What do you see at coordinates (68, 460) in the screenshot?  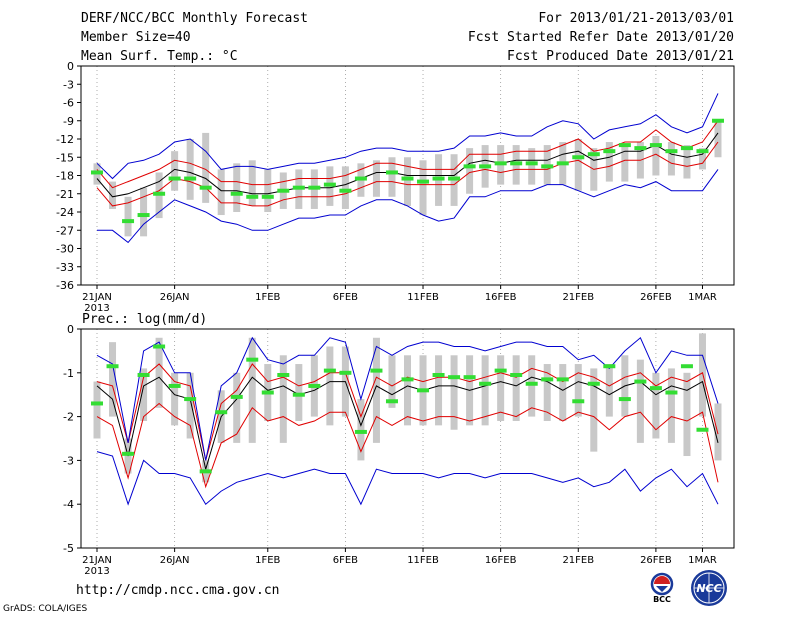 I see `y-tick-label: -3` at bounding box center [68, 460].